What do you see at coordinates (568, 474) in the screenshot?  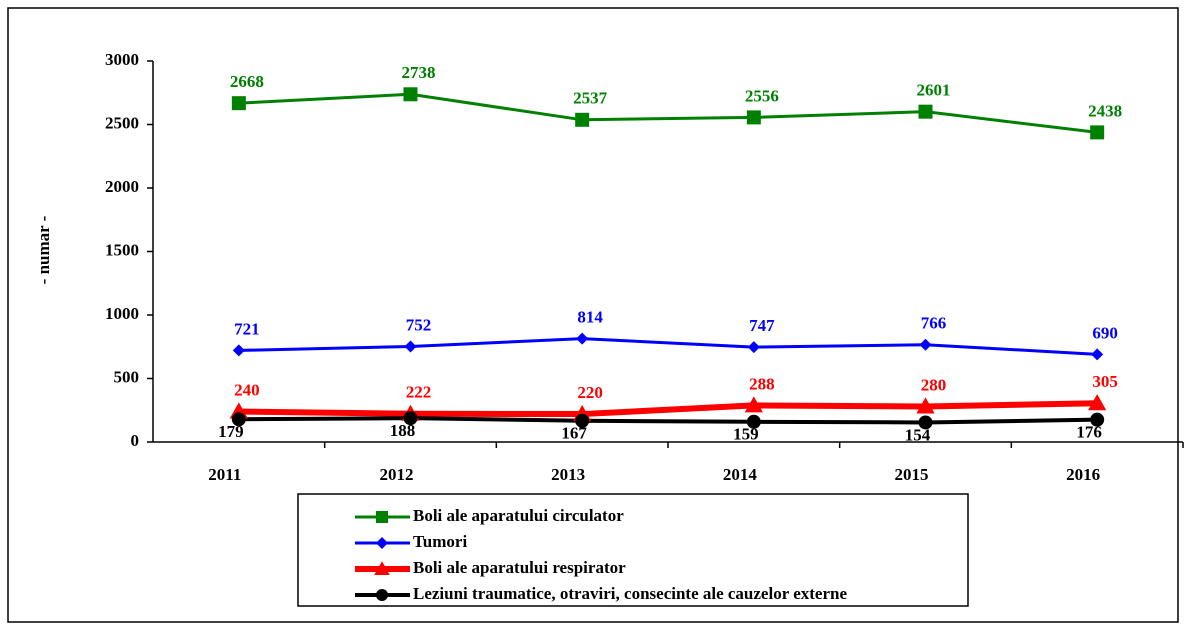 I see `x-tick-label: 2013` at bounding box center [568, 474].